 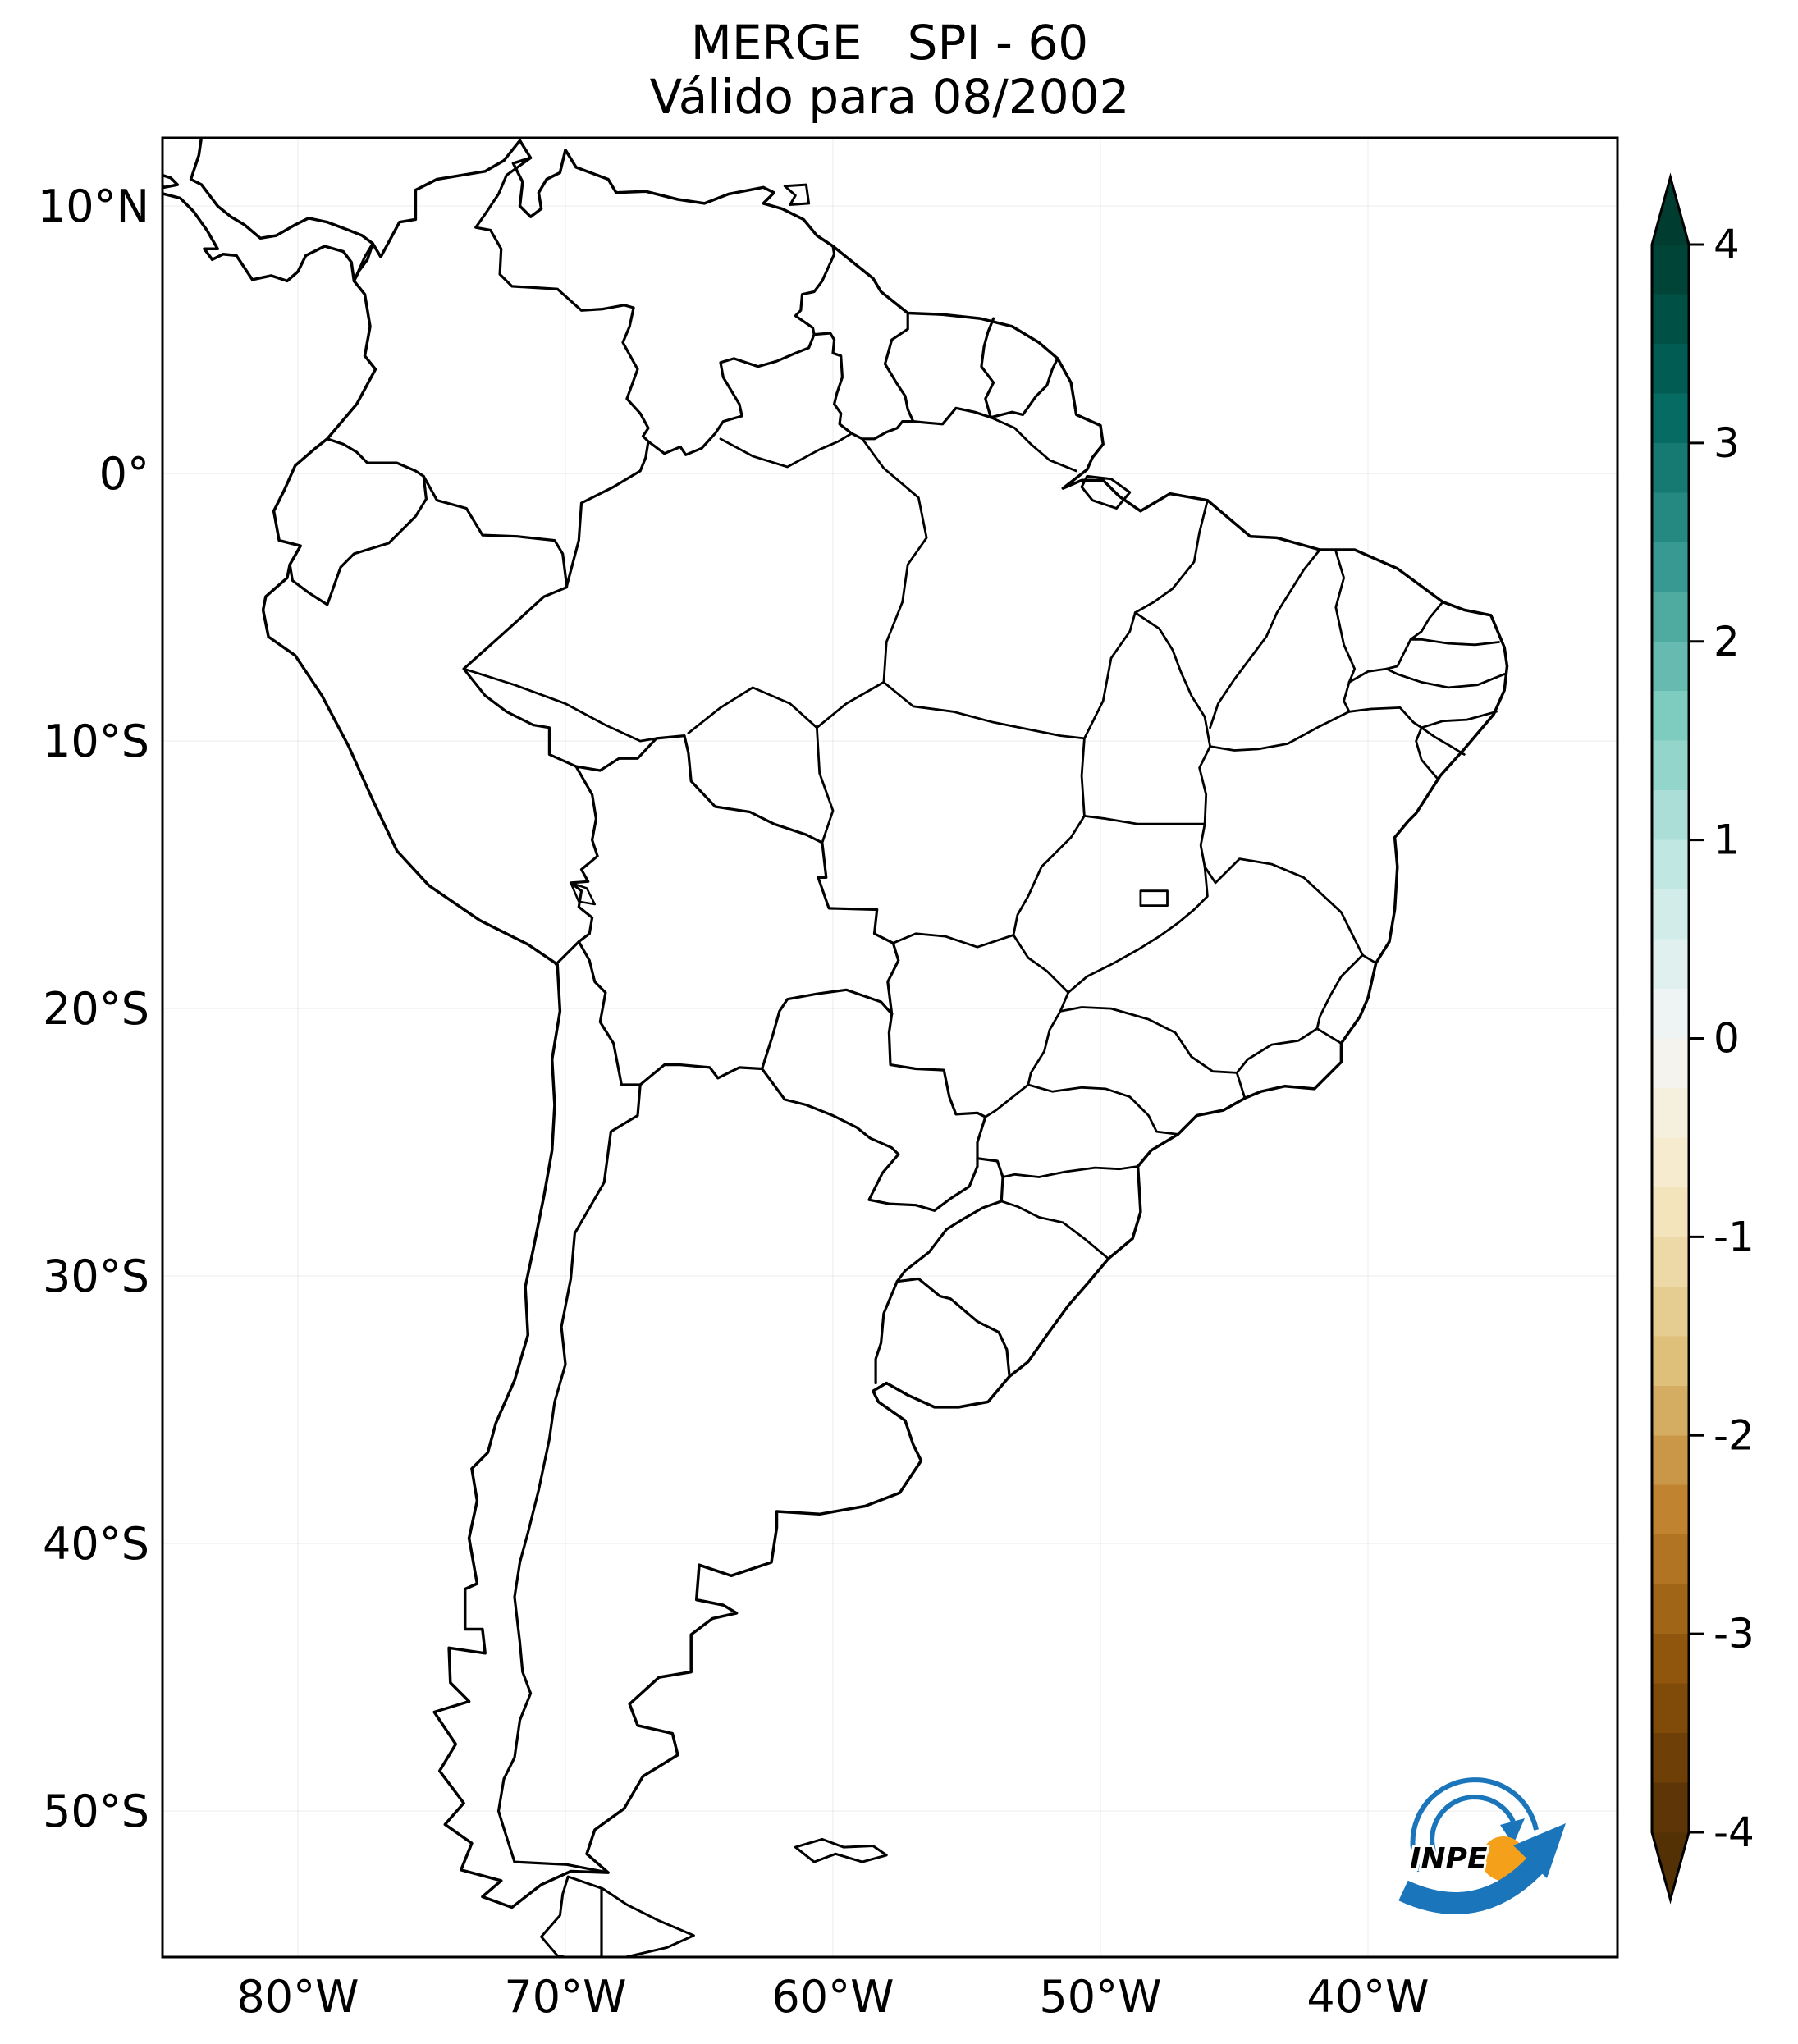 I want to click on state-minasgerais-riodejaneiro, so click(x=1277, y=1050).